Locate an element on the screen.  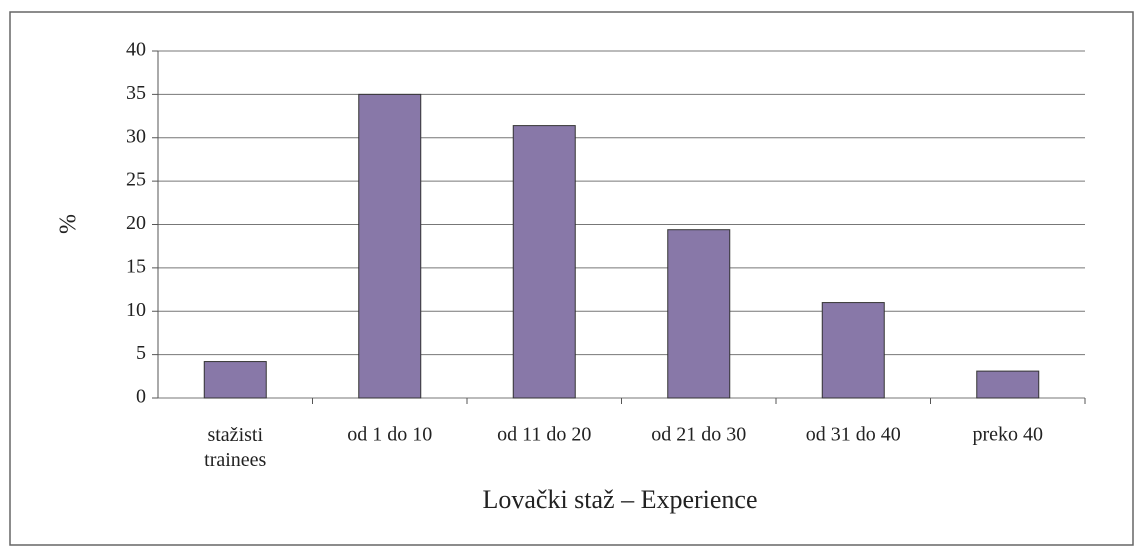
x-tick-label: od 11 do 20 is located at coordinates (544, 435).